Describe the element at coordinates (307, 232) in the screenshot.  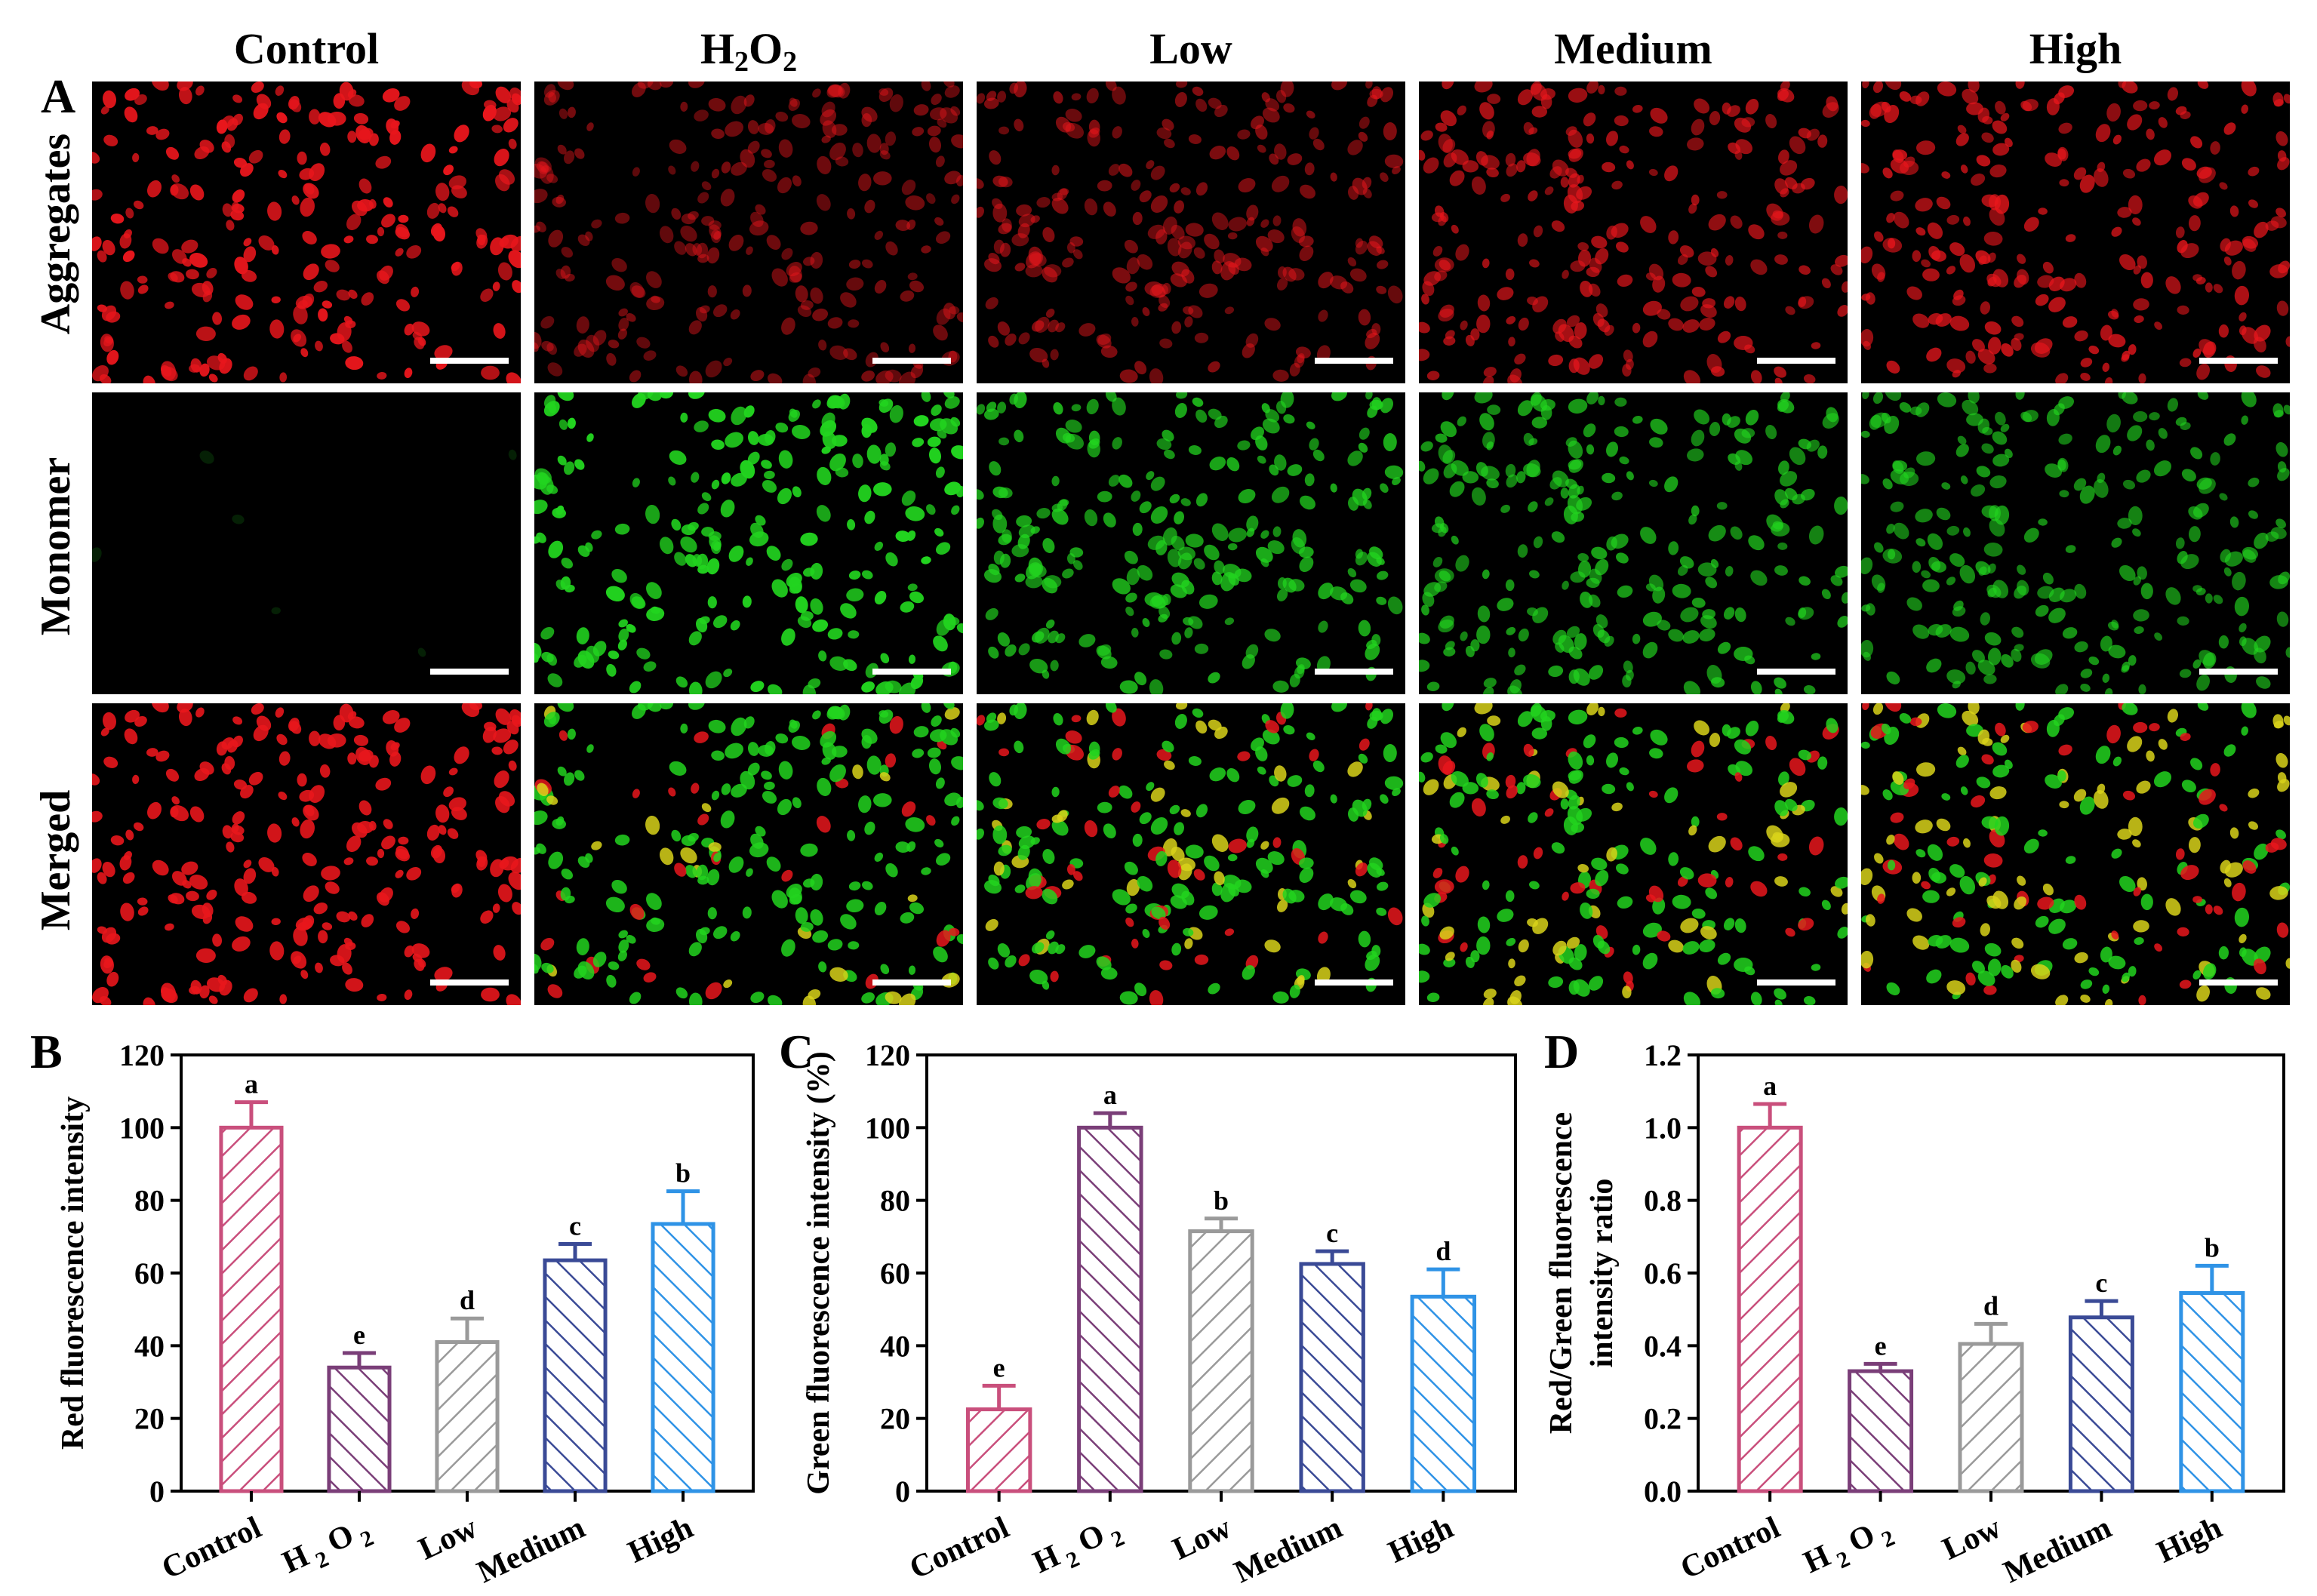
I see `micrograph-aggregates-control` at that location.